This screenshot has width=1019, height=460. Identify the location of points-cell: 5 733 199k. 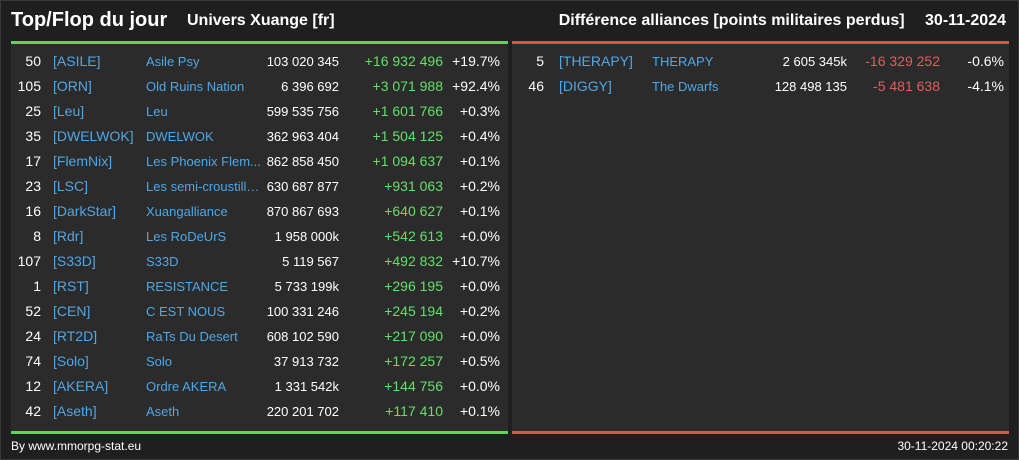
(306, 286).